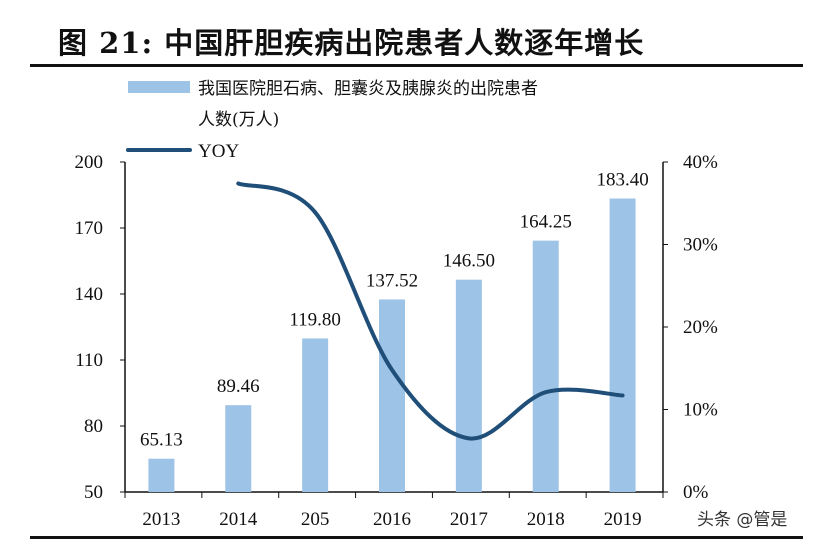  I want to click on x-tick-label: 2013, so click(161, 519).